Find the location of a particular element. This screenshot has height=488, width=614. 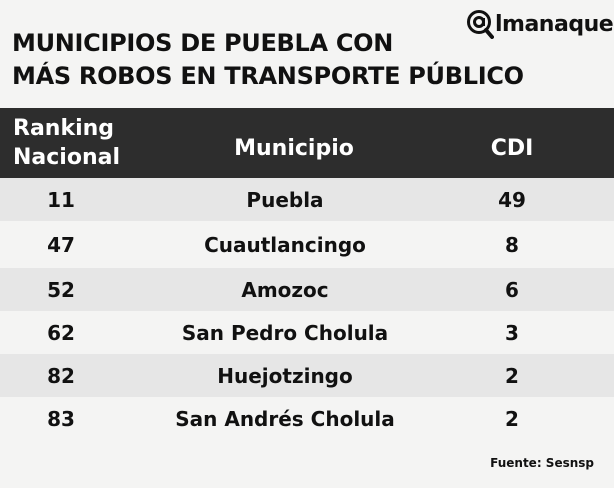

table-row: 47 Cuautlancingo 8 is located at coordinates (307, 244).